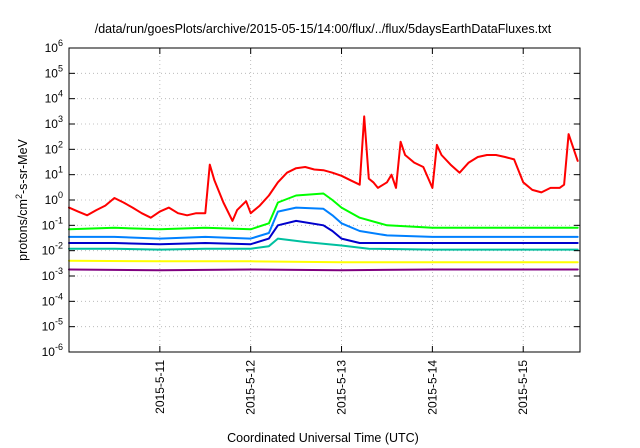  What do you see at coordinates (523, 387) in the screenshot?
I see `x-tick-label: 2015-5-15` at bounding box center [523, 387].